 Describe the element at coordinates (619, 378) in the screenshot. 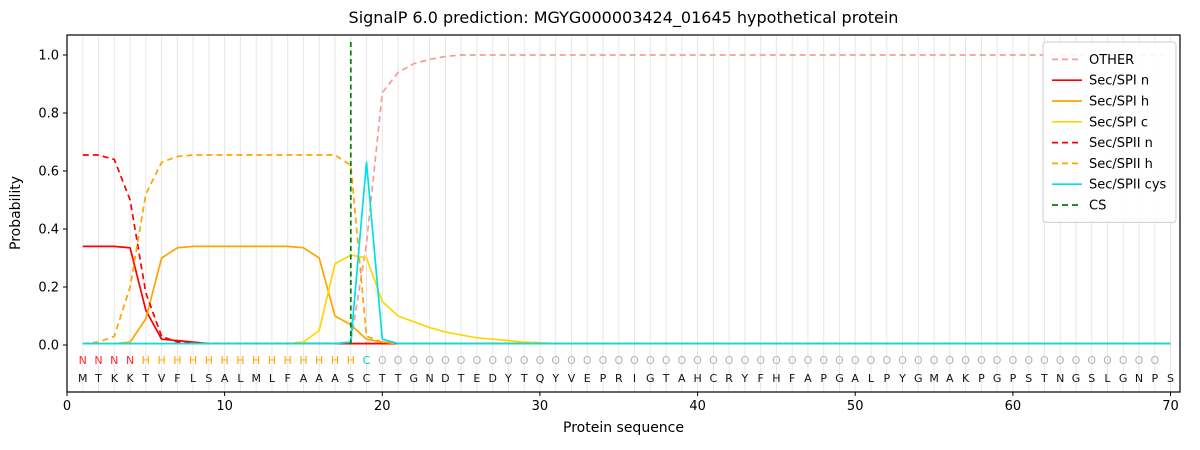

I see `residue-letter: R` at that location.